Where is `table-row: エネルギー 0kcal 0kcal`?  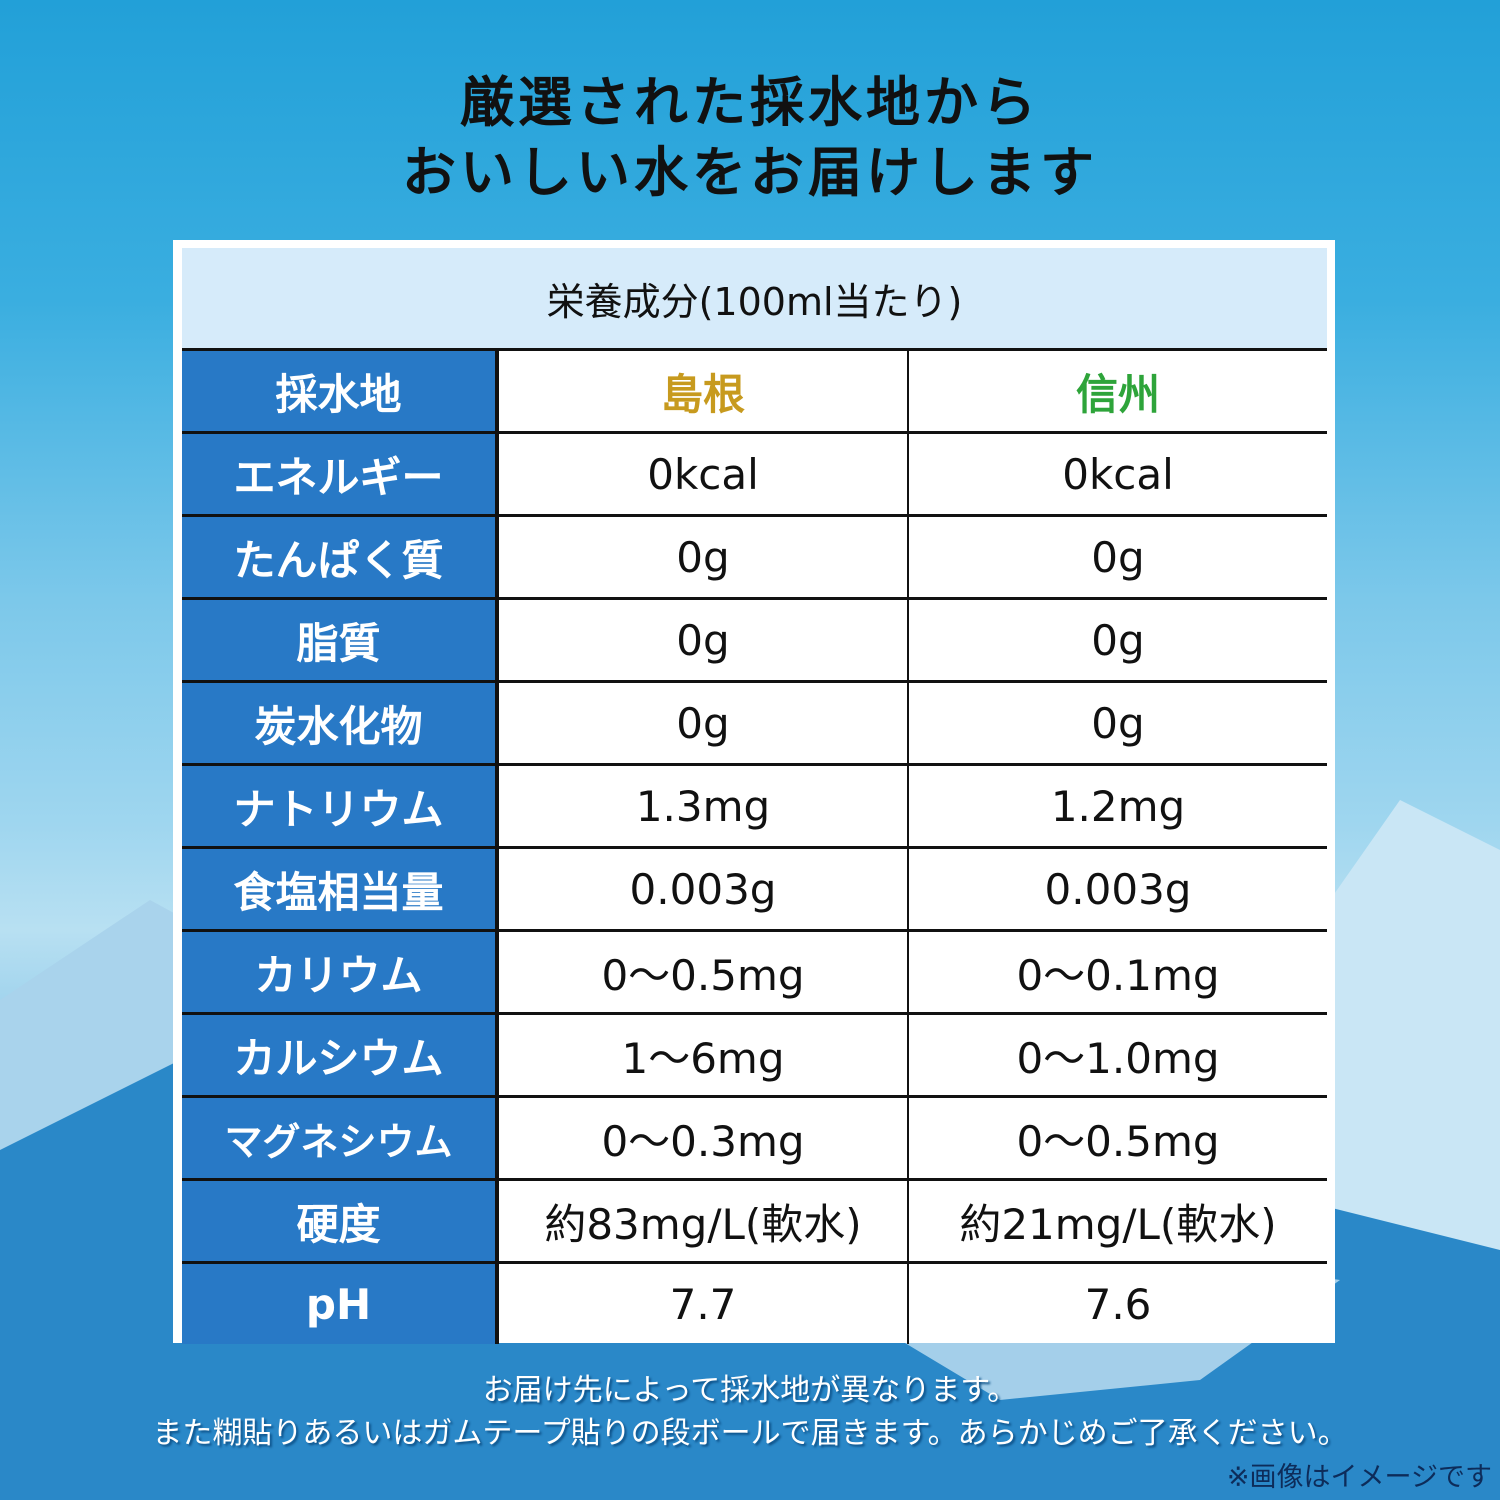
table-row: エネルギー 0kcal 0kcal is located at coordinates (754, 473).